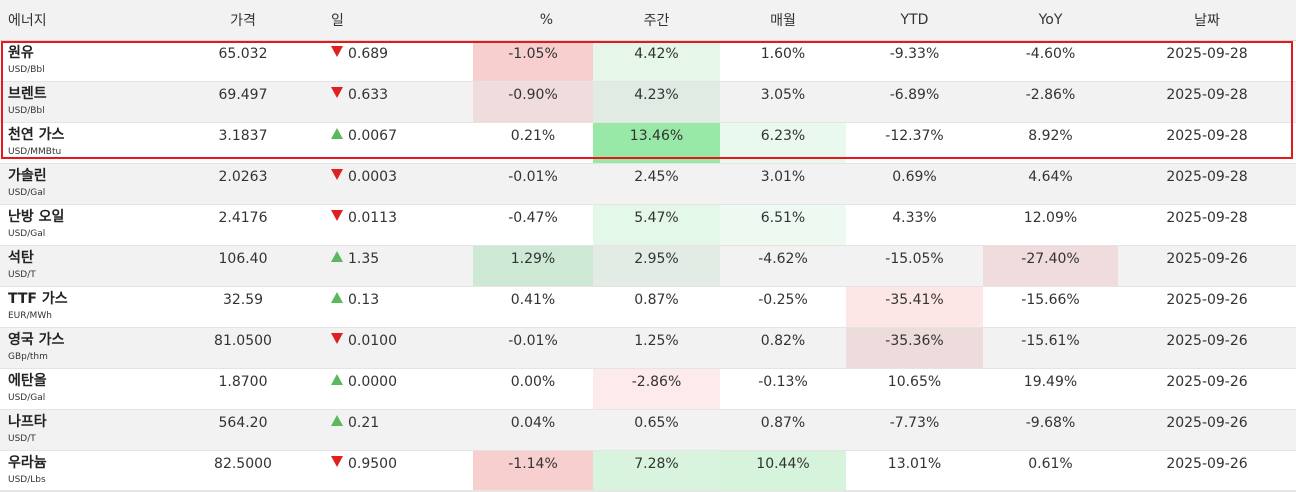 The width and height of the screenshot is (1296, 492). Describe the element at coordinates (783, 348) in the screenshot. I see `monthly-cell: 0.82%` at that location.